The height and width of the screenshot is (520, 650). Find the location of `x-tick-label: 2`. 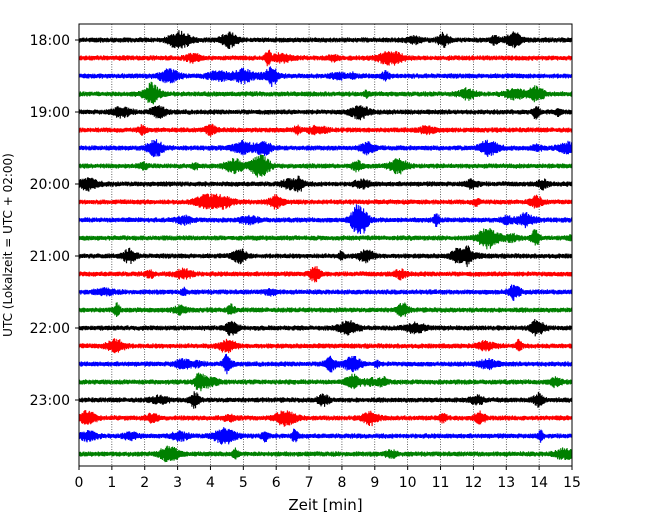

x-tick-label: 2 is located at coordinates (144, 483).